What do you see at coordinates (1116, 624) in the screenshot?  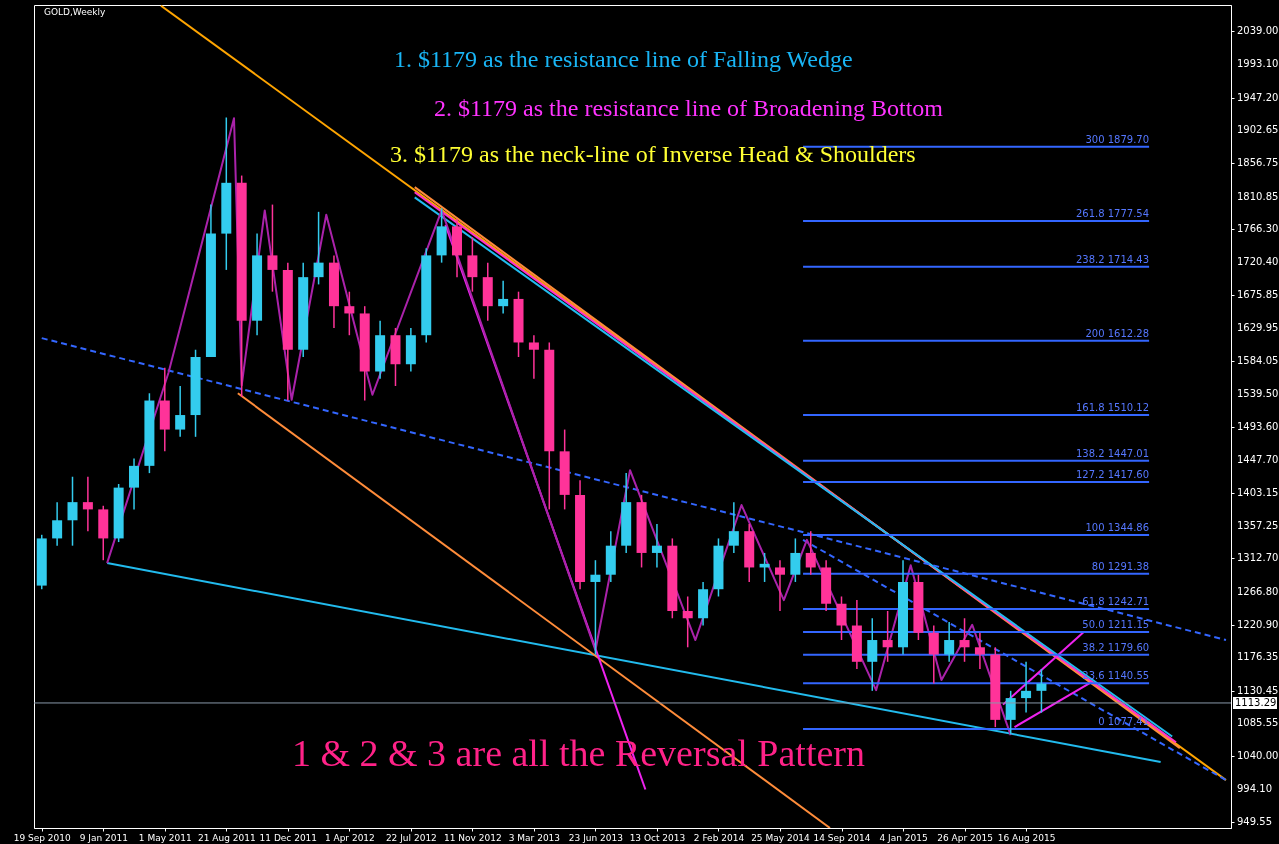 I see `annotation: 50.0 1211.15` at bounding box center [1116, 624].